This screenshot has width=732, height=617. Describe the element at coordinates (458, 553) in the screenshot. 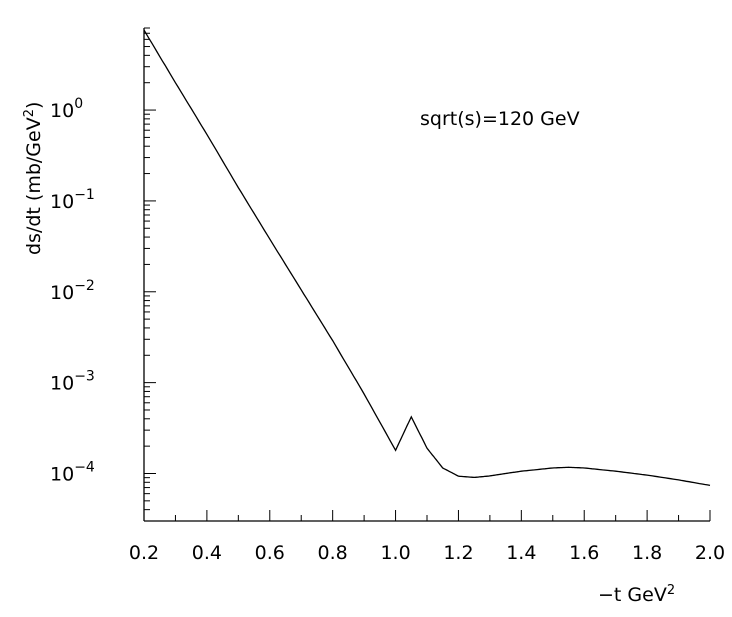

I see `x-tick-label: 1.2` at that location.